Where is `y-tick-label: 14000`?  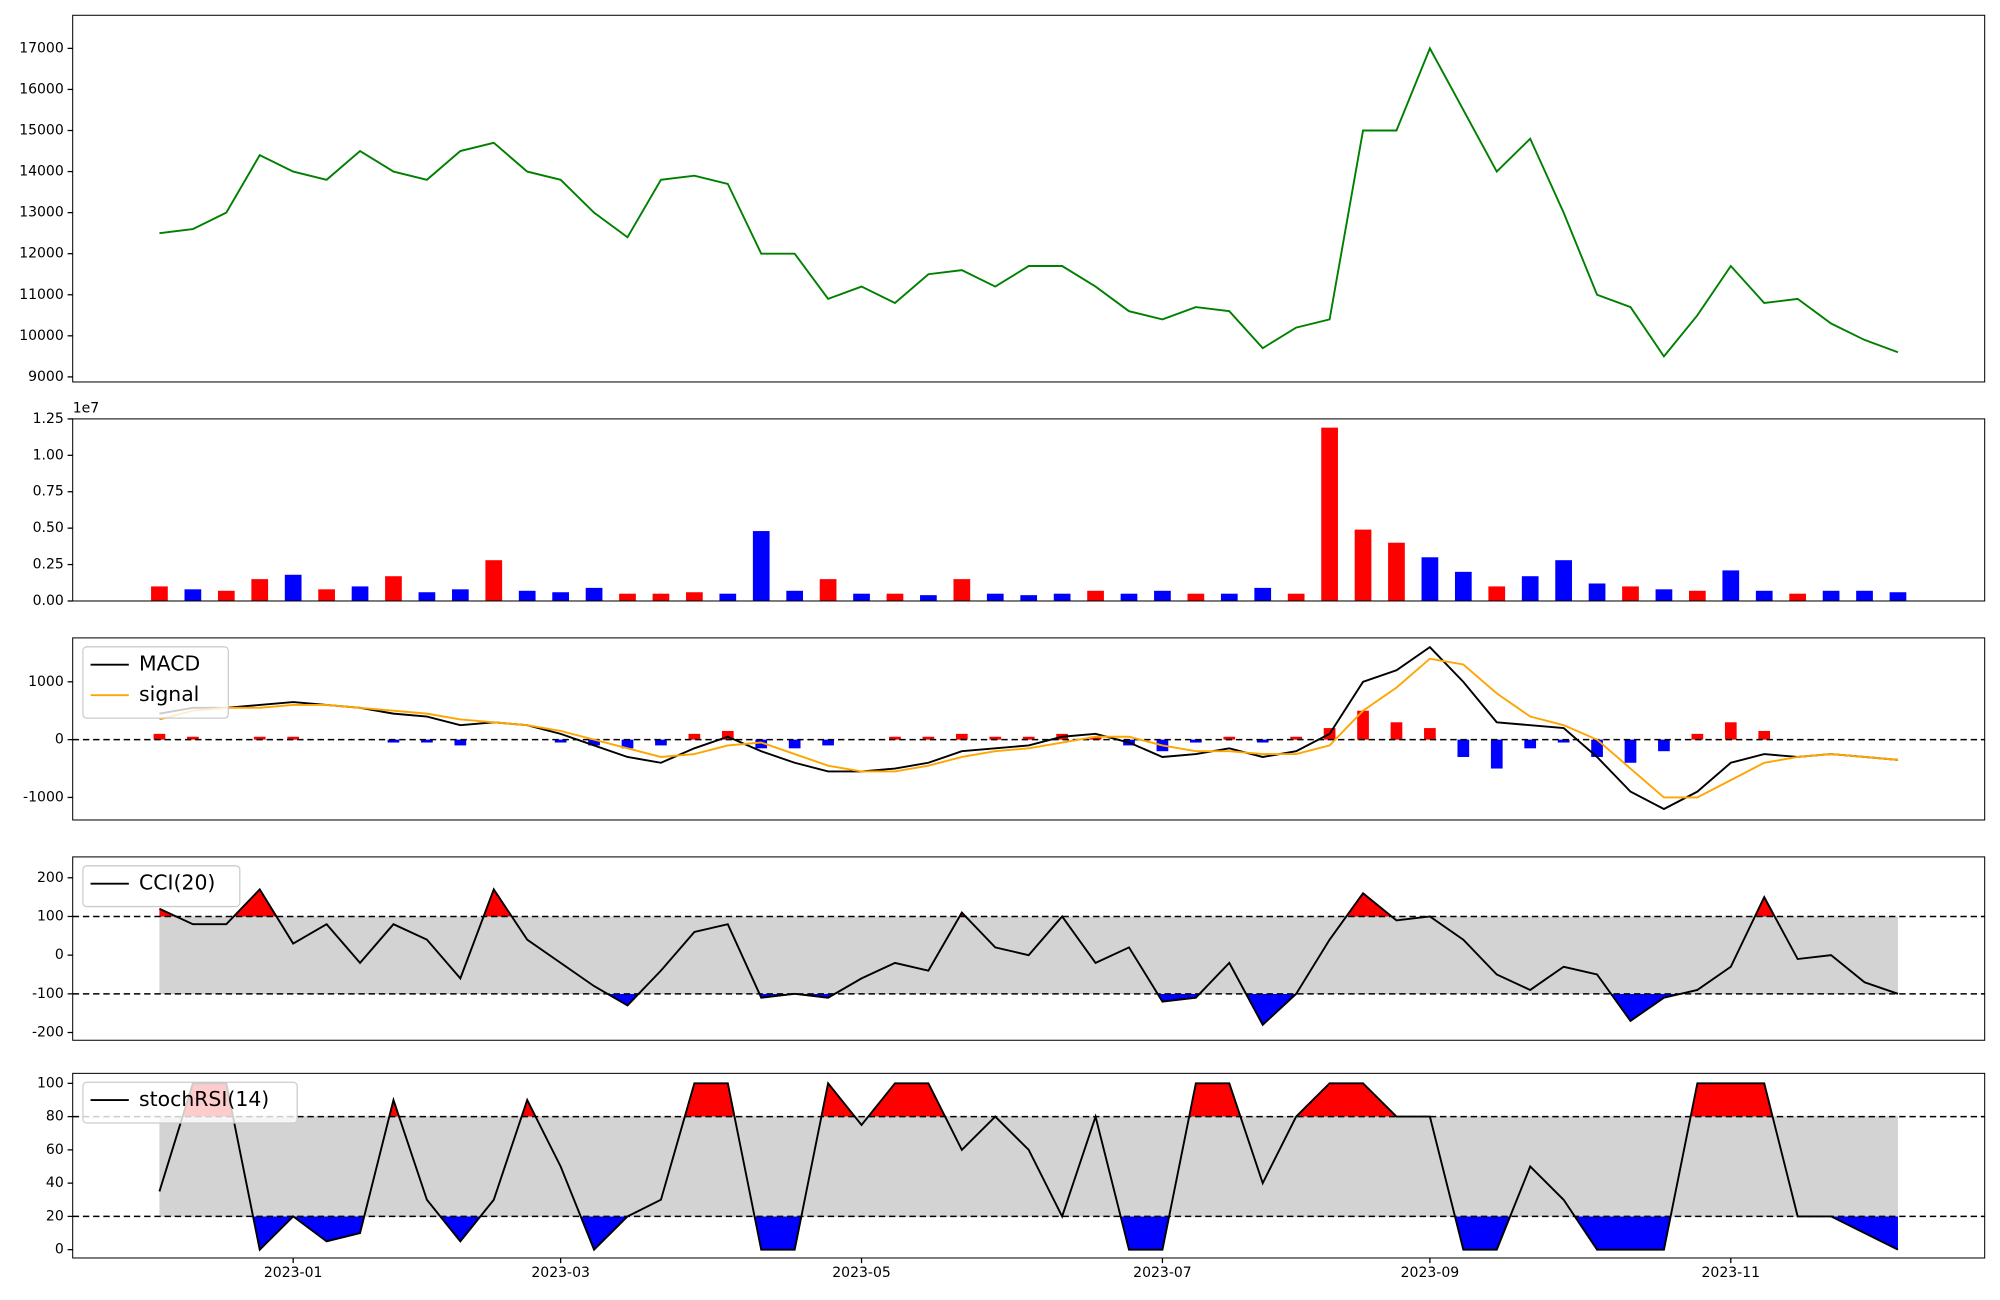
y-tick-label: 14000 is located at coordinates (41, 172).